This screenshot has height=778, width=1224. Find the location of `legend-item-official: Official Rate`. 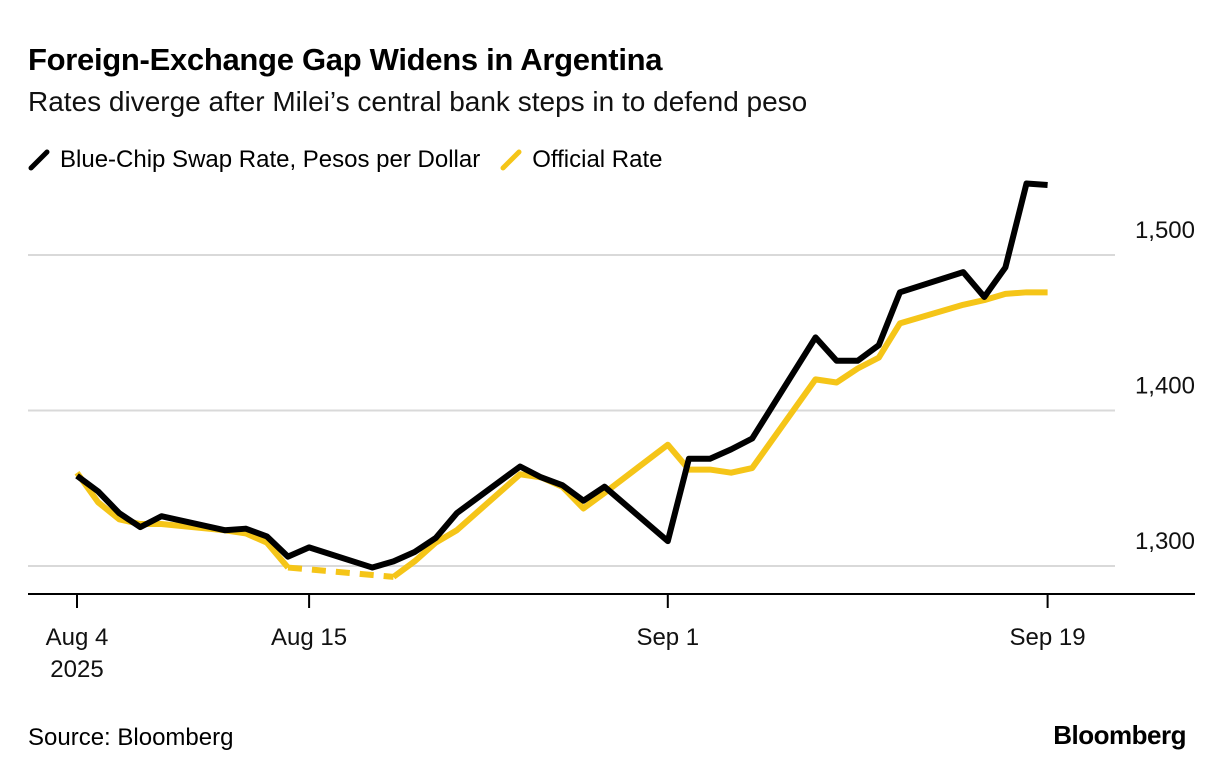

legend-item-official: Official Rate is located at coordinates (581, 160).